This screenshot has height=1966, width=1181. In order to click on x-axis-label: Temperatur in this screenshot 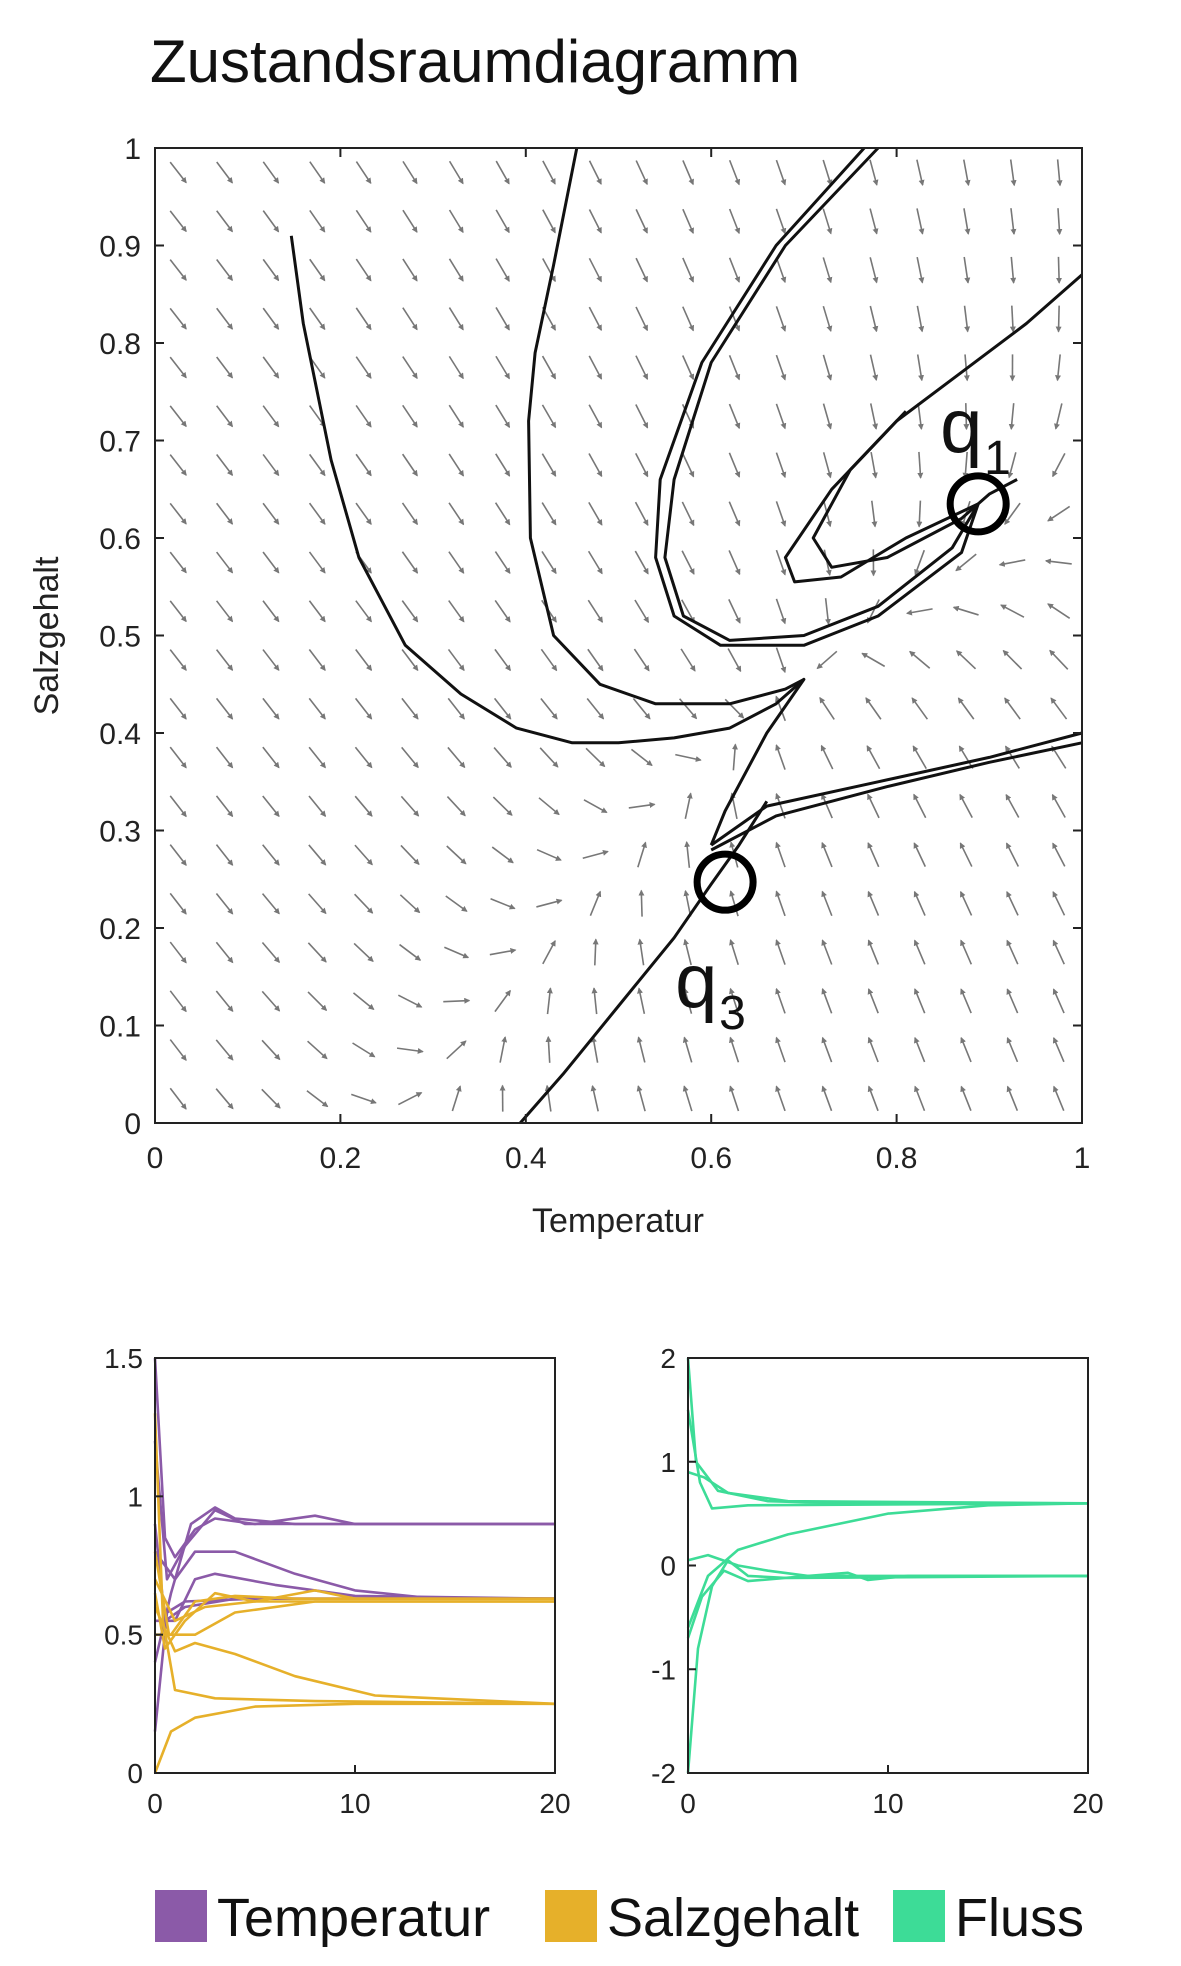, I will do `click(618, 1221)`.